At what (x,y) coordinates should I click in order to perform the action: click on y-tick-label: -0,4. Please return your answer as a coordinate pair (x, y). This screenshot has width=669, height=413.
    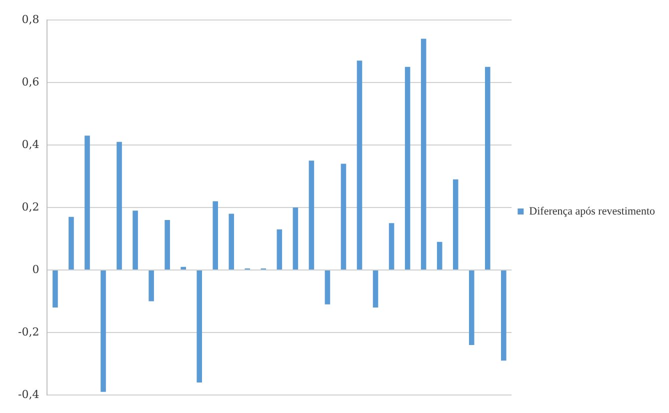
    Looking at the image, I should click on (29, 394).